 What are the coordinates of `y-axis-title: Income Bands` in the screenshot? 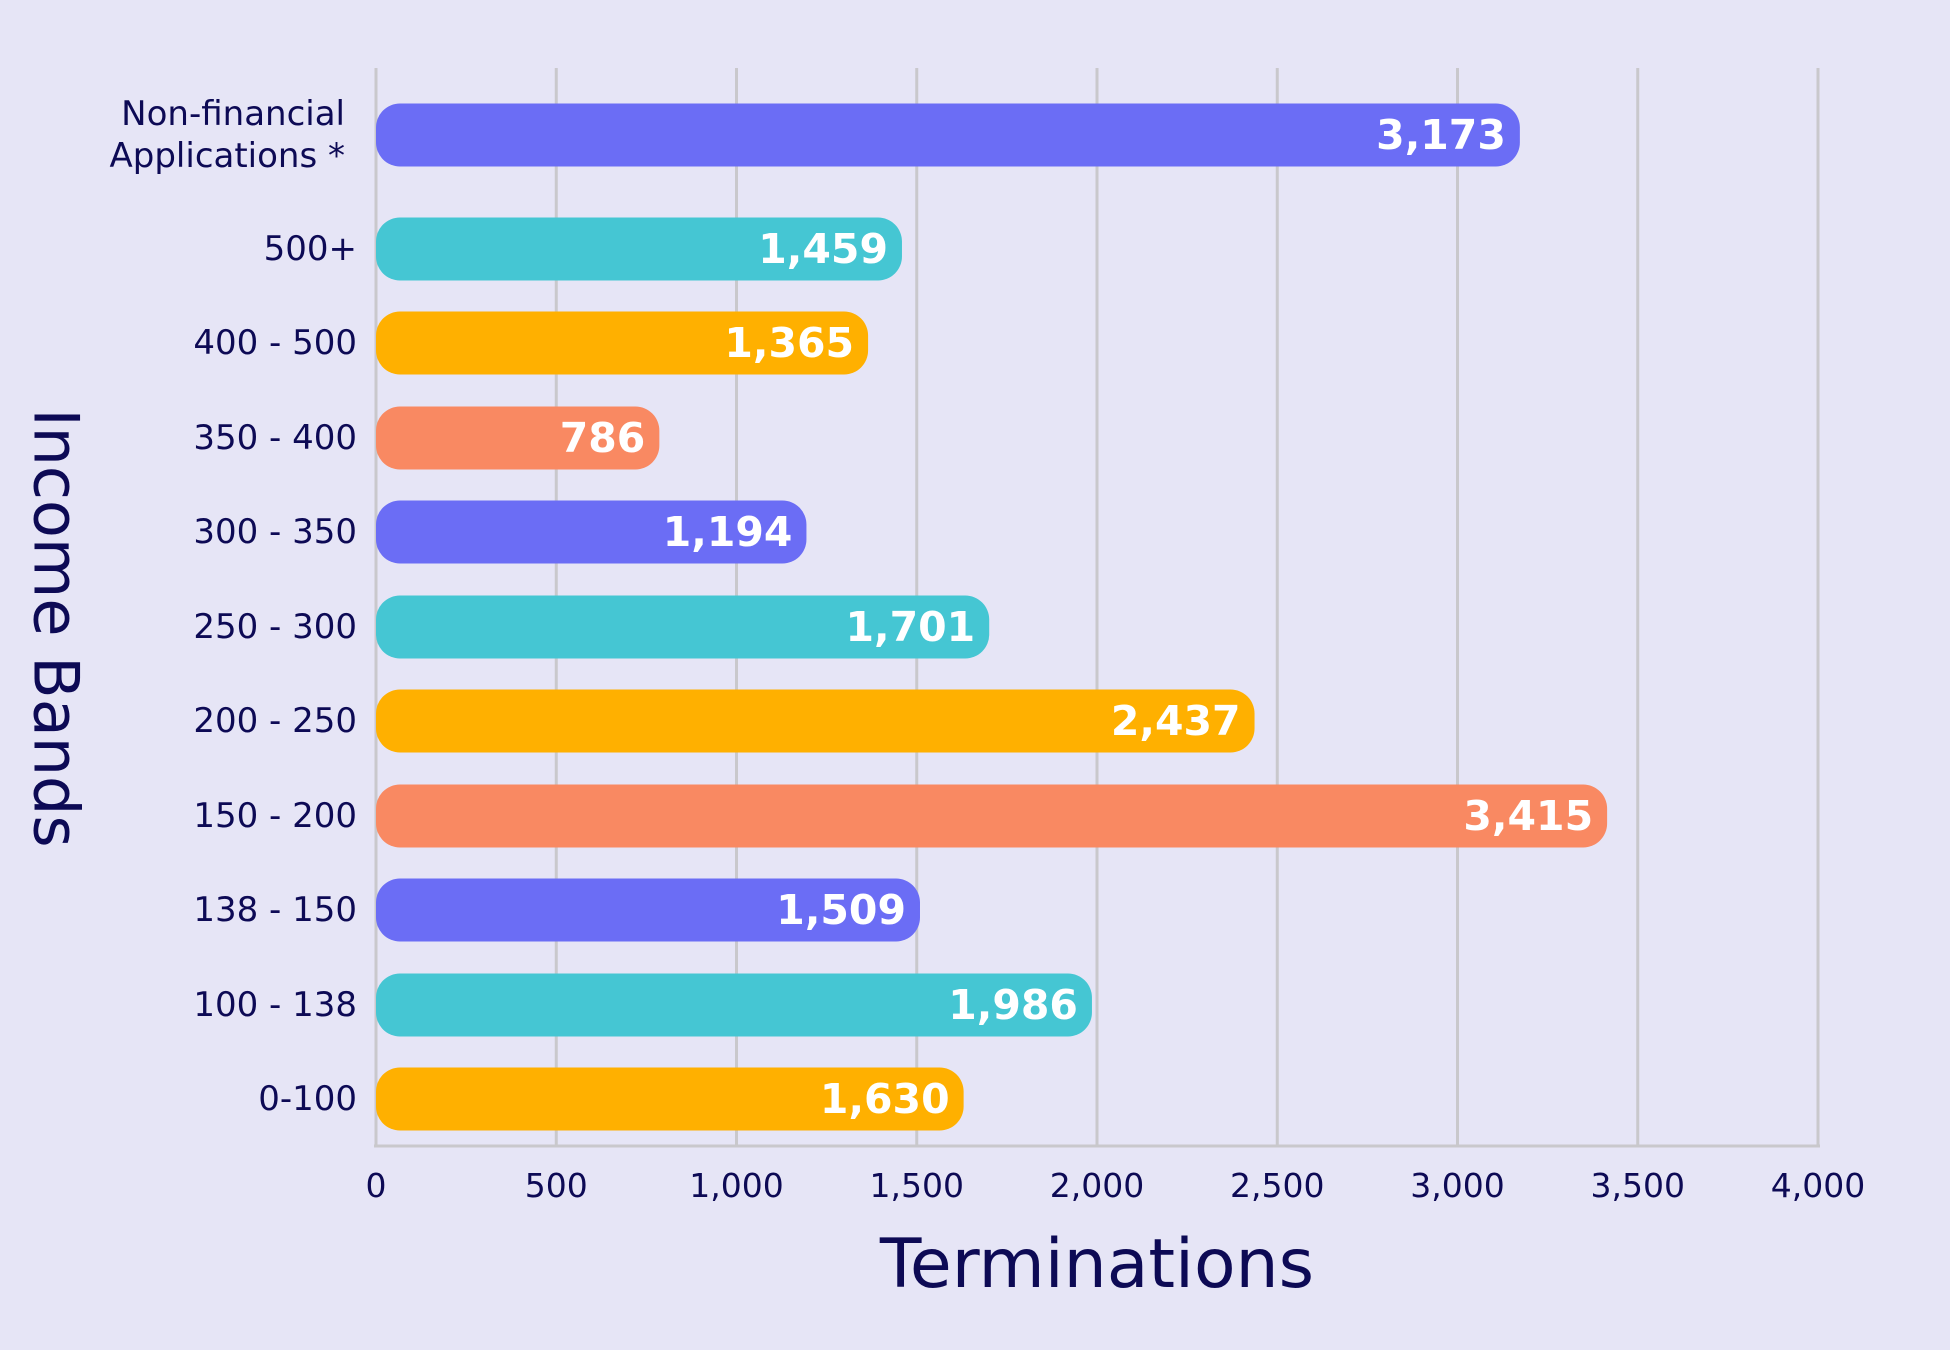 It's located at (56, 628).